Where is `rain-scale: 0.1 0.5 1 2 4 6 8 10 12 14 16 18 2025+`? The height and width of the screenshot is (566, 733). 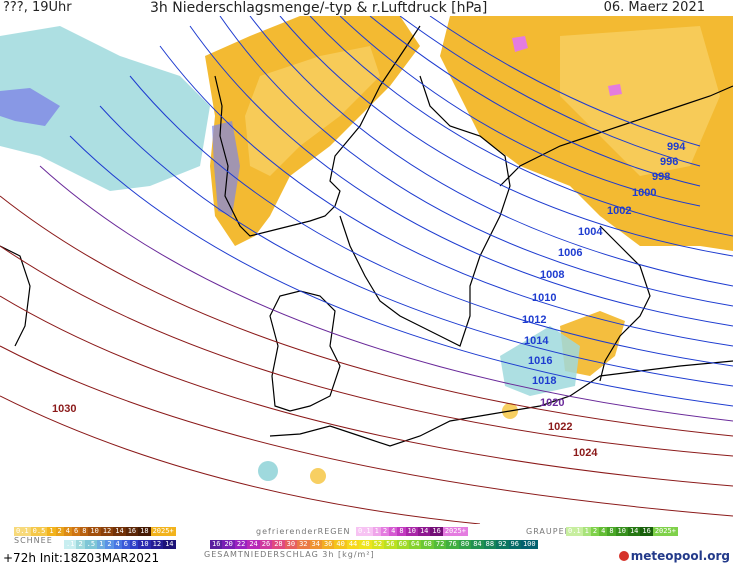 rain-scale: 0.1 0.5 1 2 4 6 8 10 12 14 16 18 2025+ is located at coordinates (95, 531).